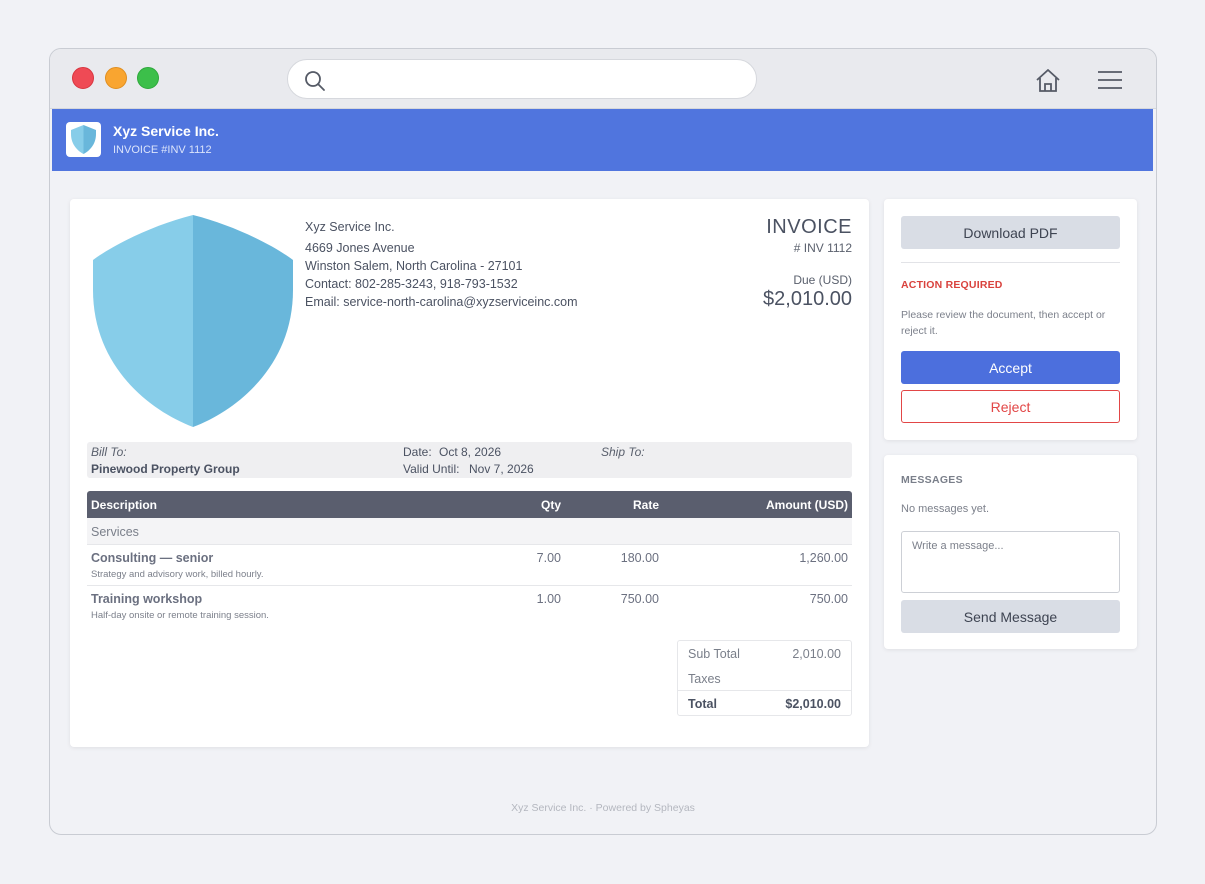 This screenshot has width=1205, height=884. I want to click on date-label: Date:, so click(417, 452).